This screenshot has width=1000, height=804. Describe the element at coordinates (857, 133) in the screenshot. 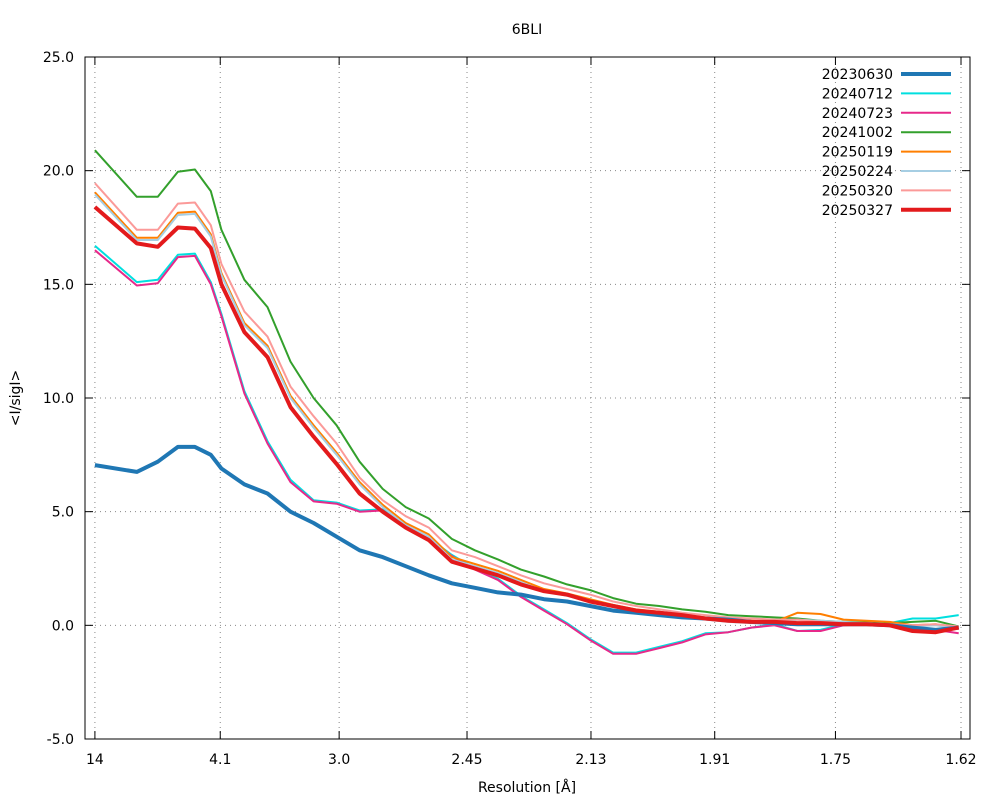

I see `legend-label: 20241002` at that location.